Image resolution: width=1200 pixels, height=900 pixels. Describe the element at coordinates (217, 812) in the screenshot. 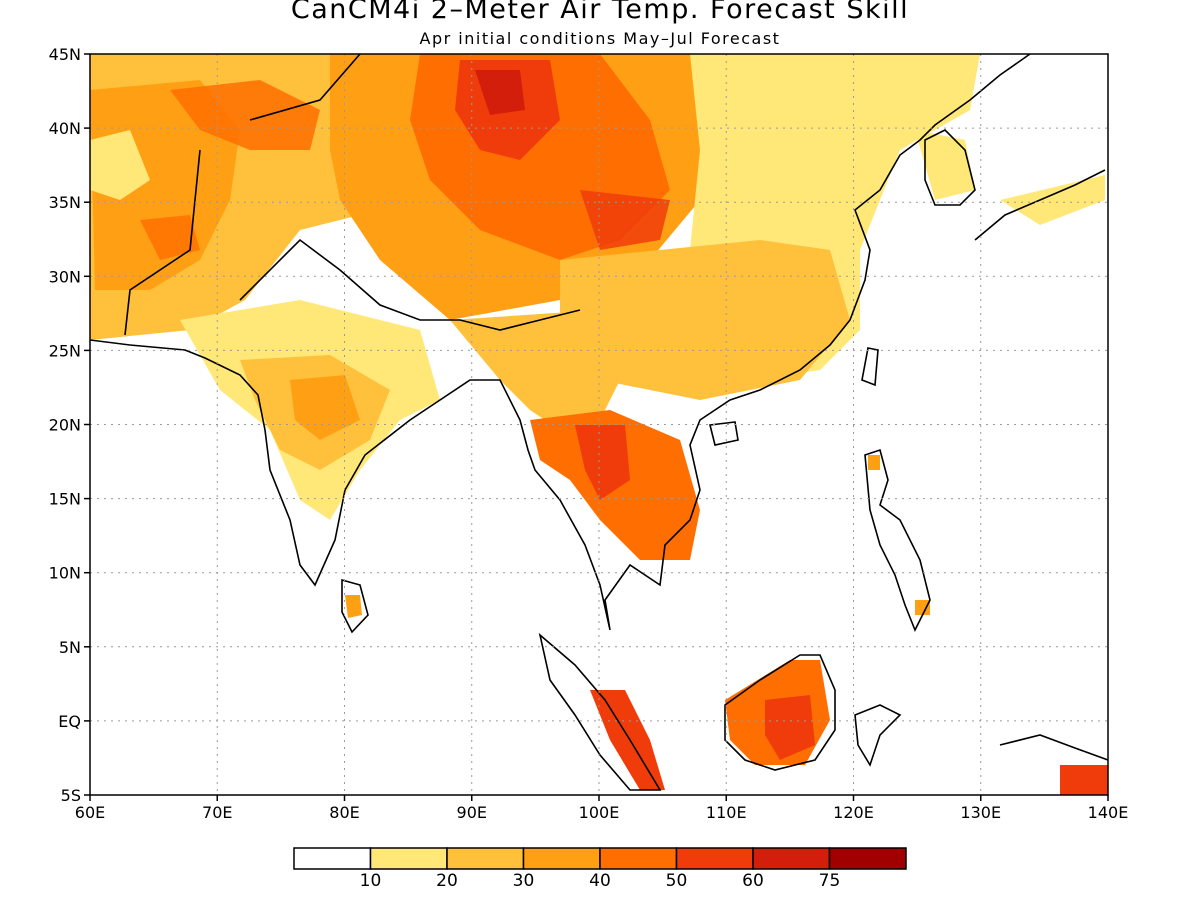

I see `lon-tick-label: 70E` at that location.